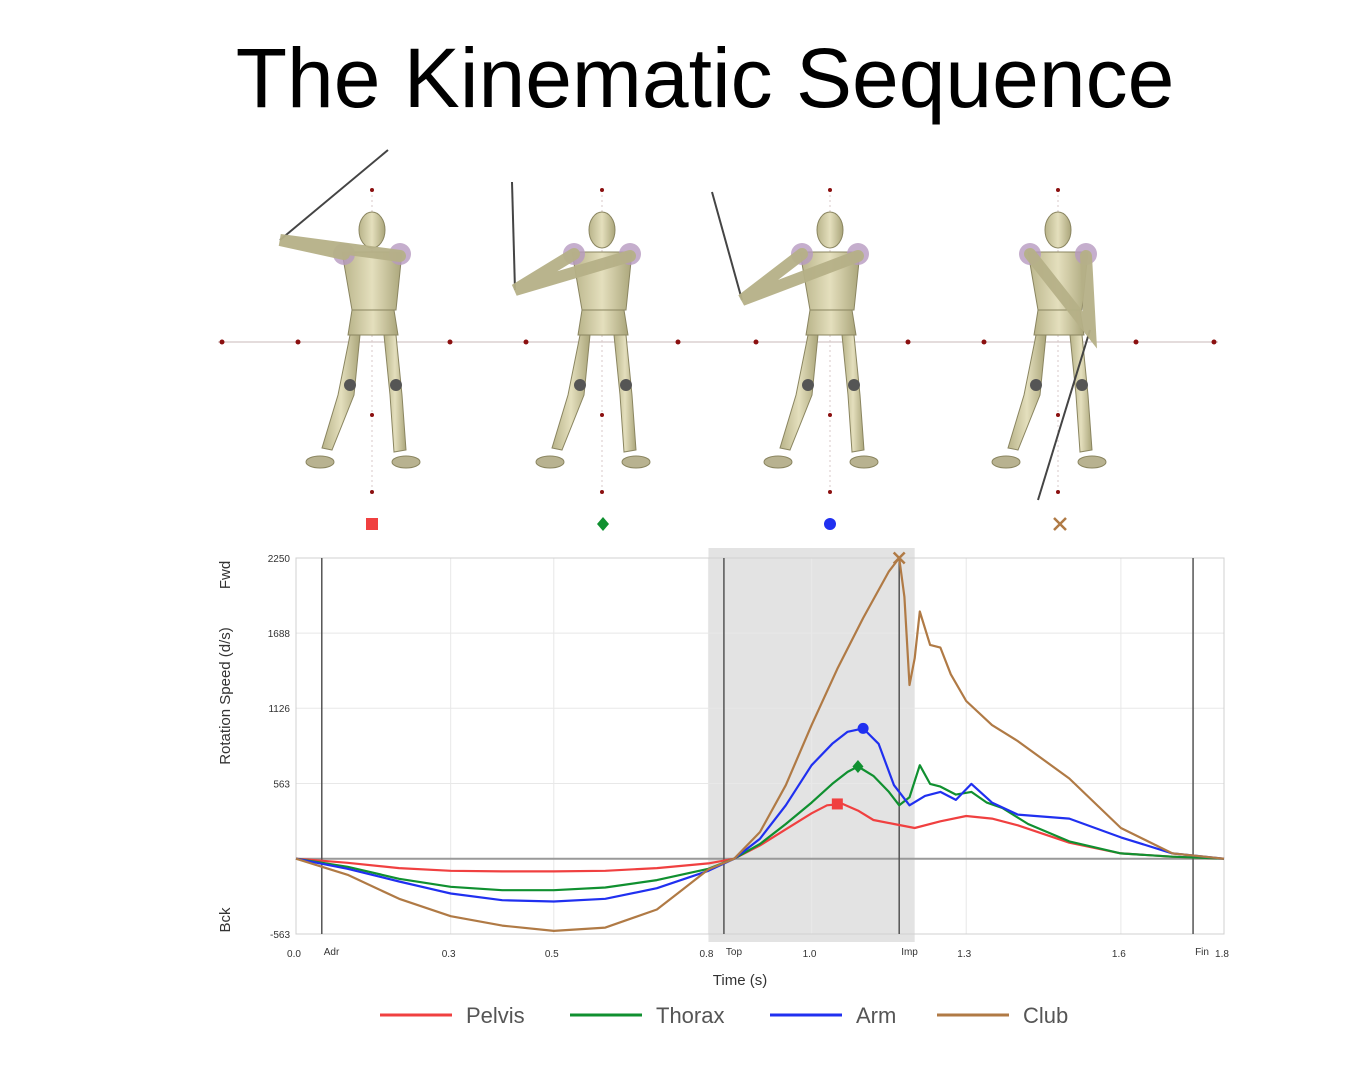 This screenshot has width=1368, height=1088. I want to click on event-label-top: Top, so click(734, 952).